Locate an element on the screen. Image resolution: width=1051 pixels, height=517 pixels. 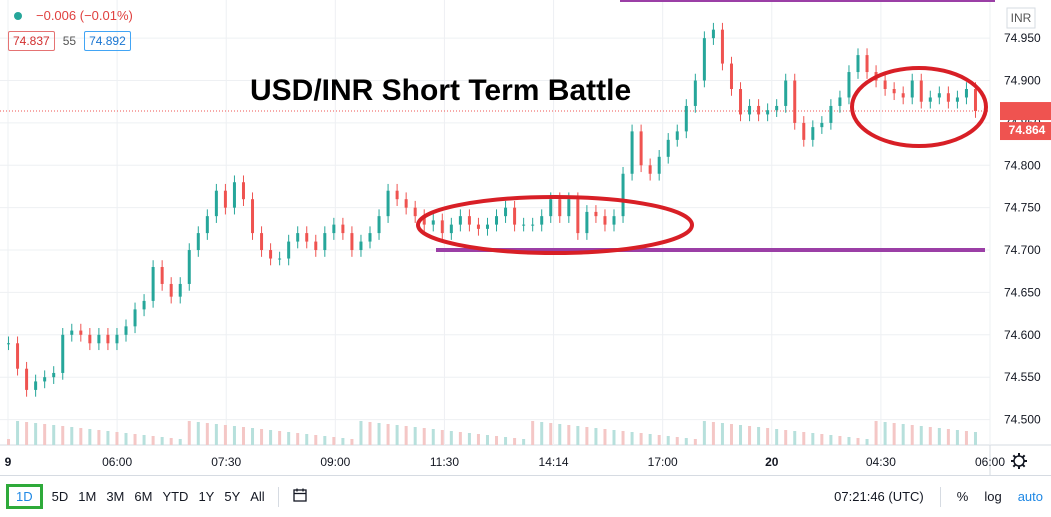
currency-label: INR is located at coordinates (1021, 18).